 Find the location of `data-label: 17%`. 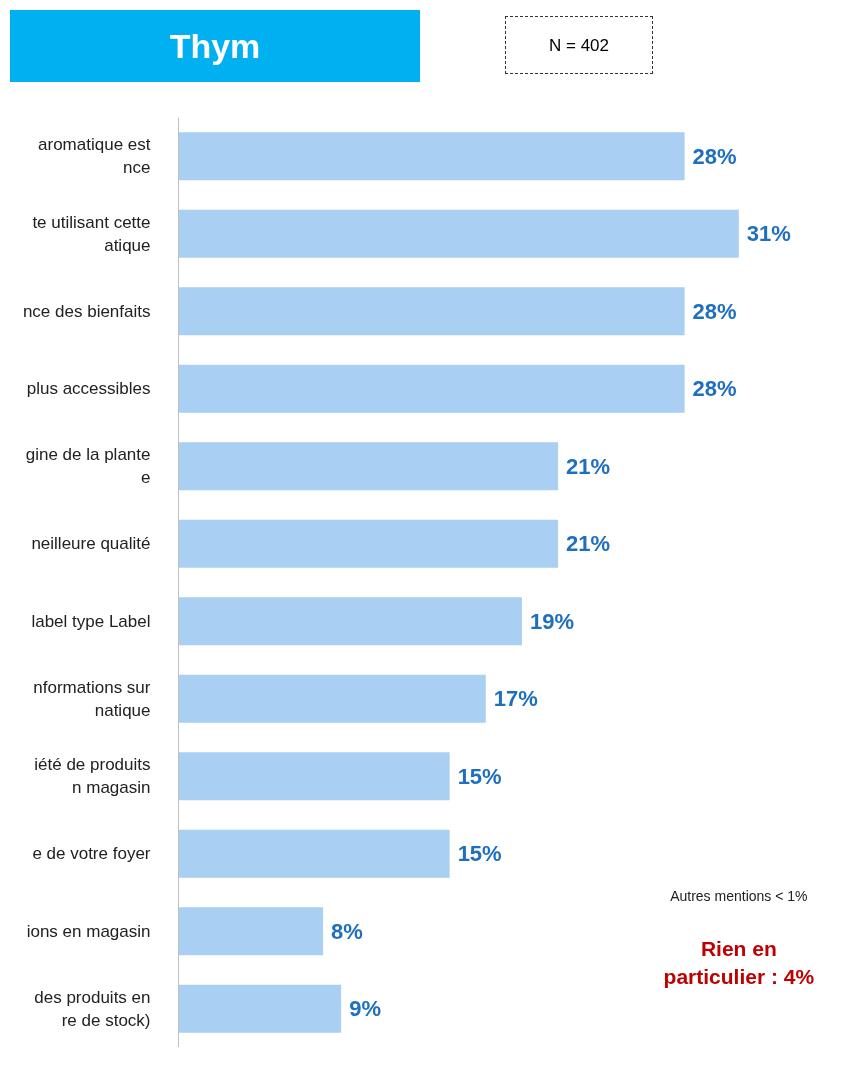

data-label: 17% is located at coordinates (515, 699).